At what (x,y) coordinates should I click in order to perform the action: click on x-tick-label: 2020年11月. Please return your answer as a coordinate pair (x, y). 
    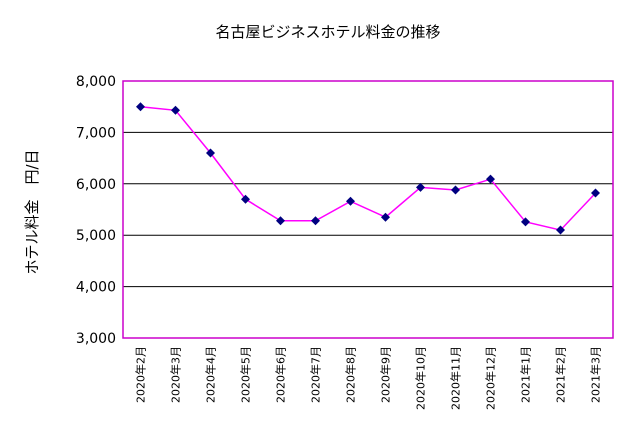
    Looking at the image, I should click on (456, 378).